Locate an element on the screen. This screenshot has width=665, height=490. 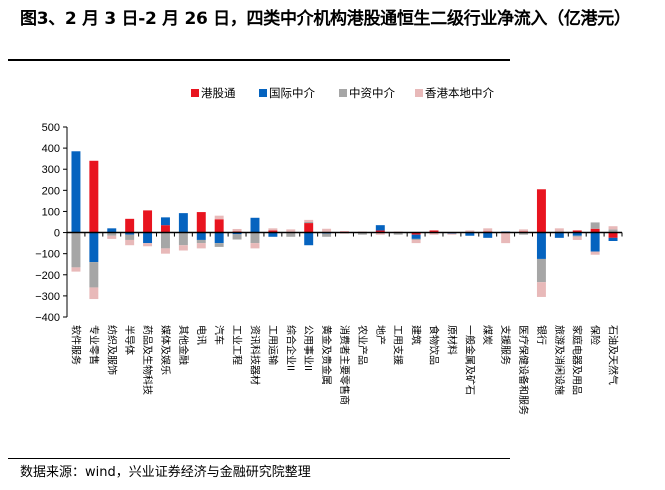
x-tick-label: 农业产品 is located at coordinates (362, 345).